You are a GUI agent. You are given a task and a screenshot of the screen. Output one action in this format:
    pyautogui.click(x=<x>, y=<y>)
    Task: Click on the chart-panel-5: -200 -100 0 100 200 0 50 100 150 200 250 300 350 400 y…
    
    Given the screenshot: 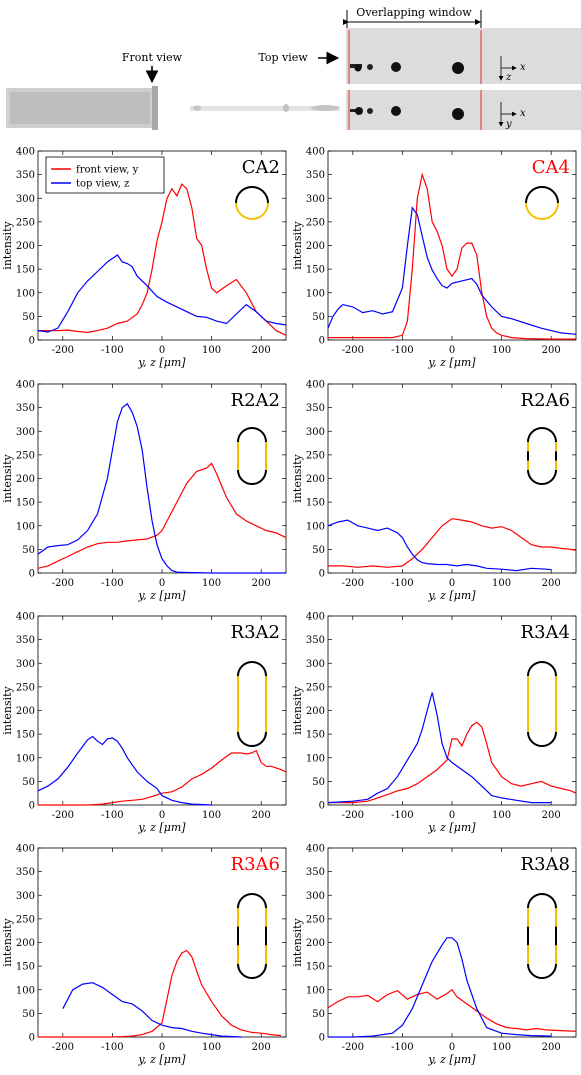 What is the action you would take?
    pyautogui.click(x=435, y=723)
    